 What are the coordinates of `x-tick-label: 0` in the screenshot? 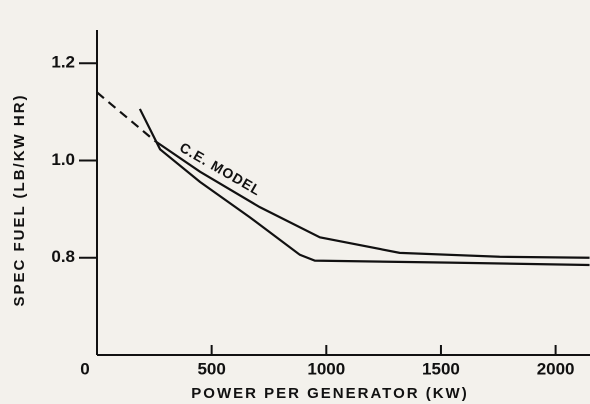 It's located at (84, 368).